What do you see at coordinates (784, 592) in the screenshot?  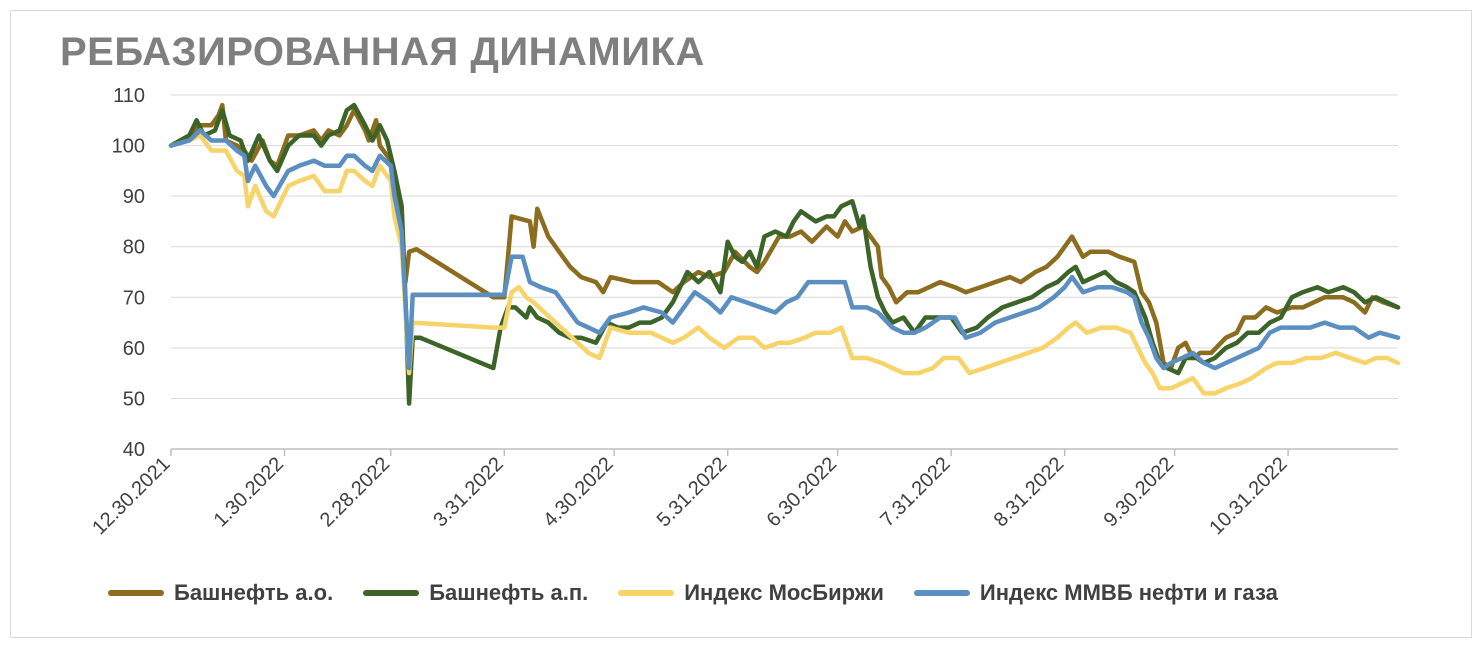 I see `legend-label-moex-index: Индекс МосБиржи` at bounding box center [784, 592].